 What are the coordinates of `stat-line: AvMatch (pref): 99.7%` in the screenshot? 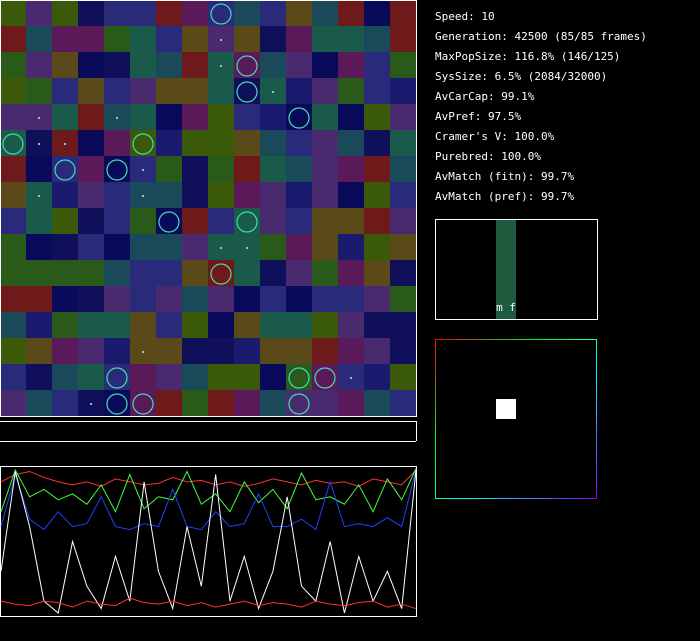 It's located at (504, 196).